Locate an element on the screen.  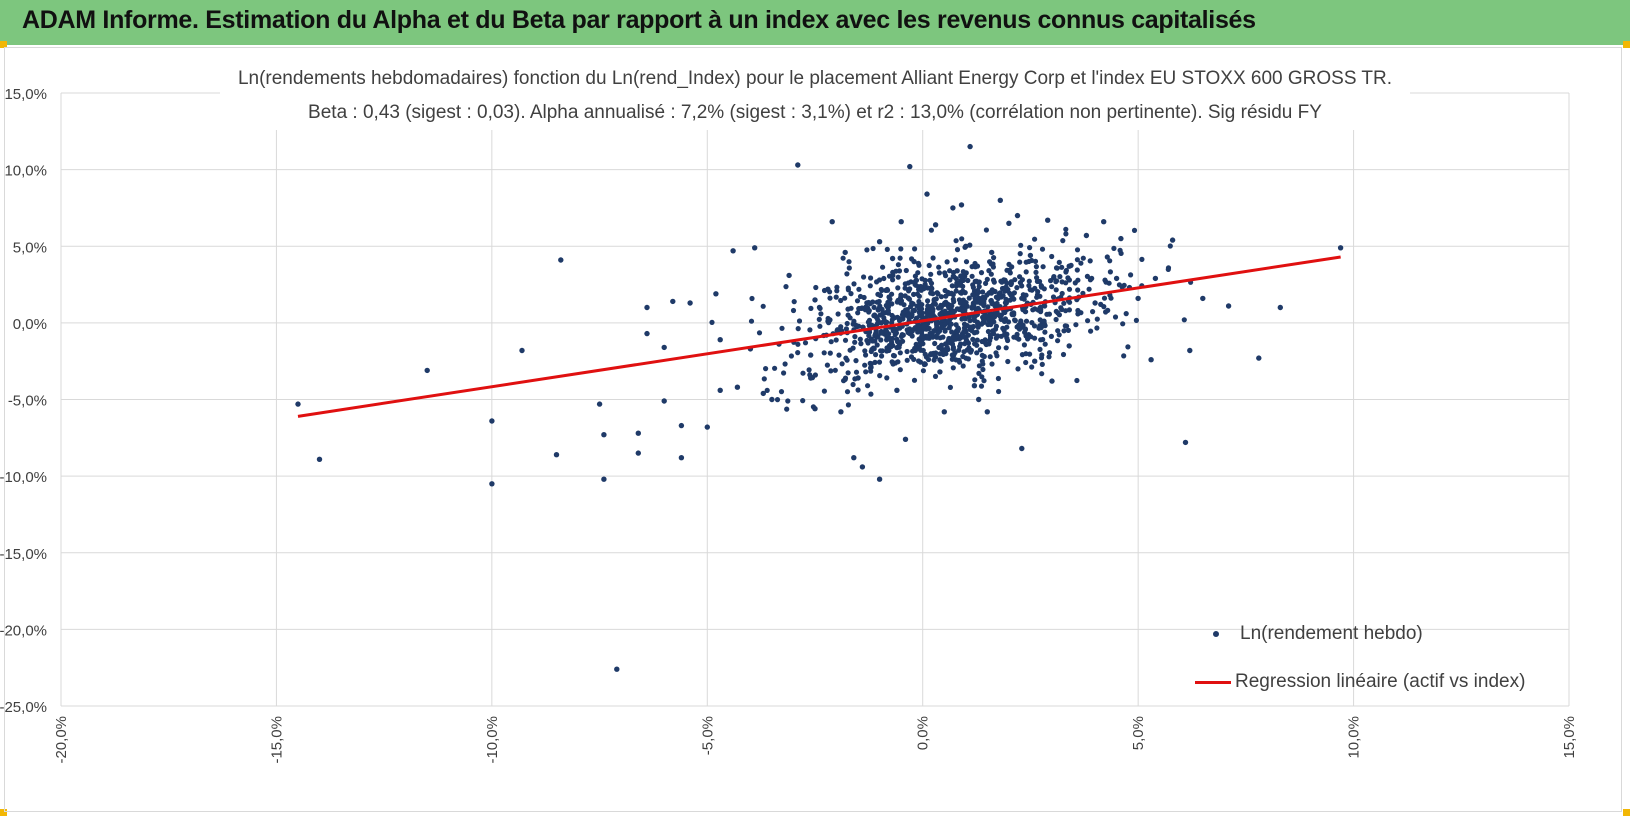
legend-item-regression: Regression linéaire (actif vs index) is located at coordinates (1360, 682).